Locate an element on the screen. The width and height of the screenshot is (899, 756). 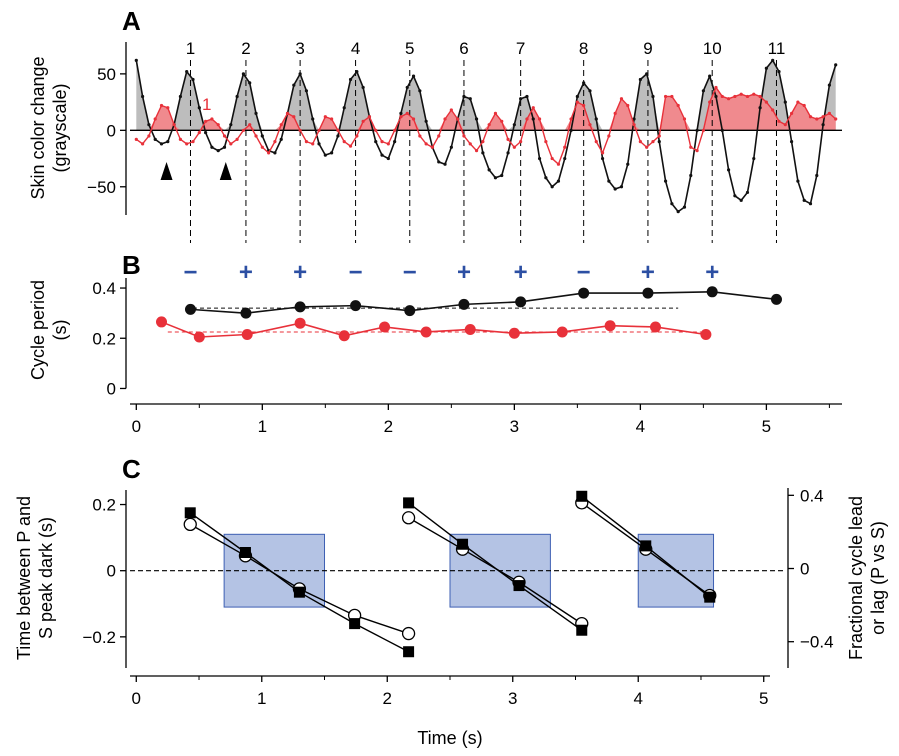
squares-line is located at coordinates (495, 566).